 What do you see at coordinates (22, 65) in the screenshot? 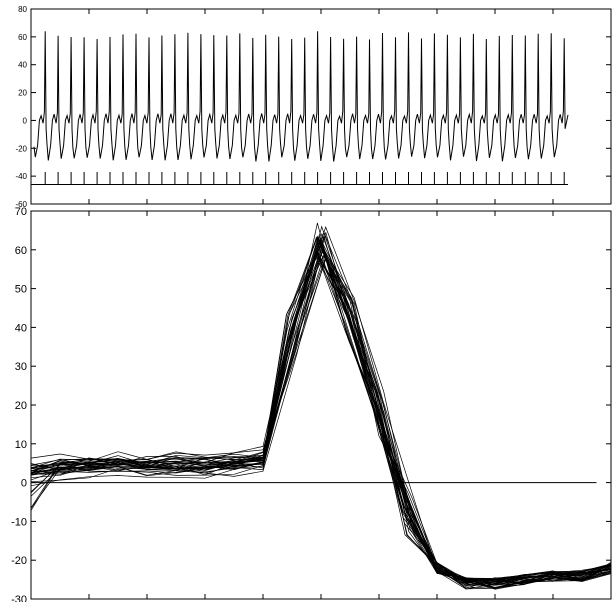
I see `trace-y-tick-label: 40` at bounding box center [22, 65].